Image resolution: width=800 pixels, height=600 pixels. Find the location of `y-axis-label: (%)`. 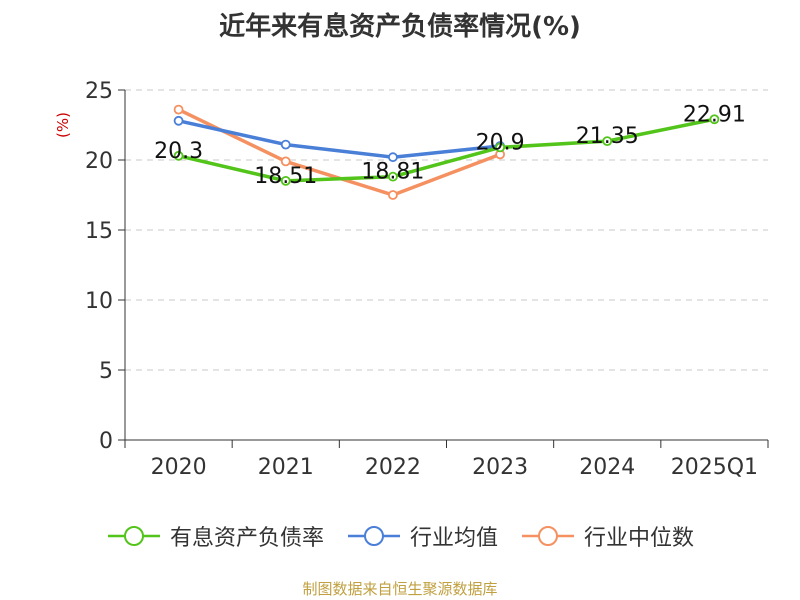

y-axis-label: (%) is located at coordinates (63, 125).